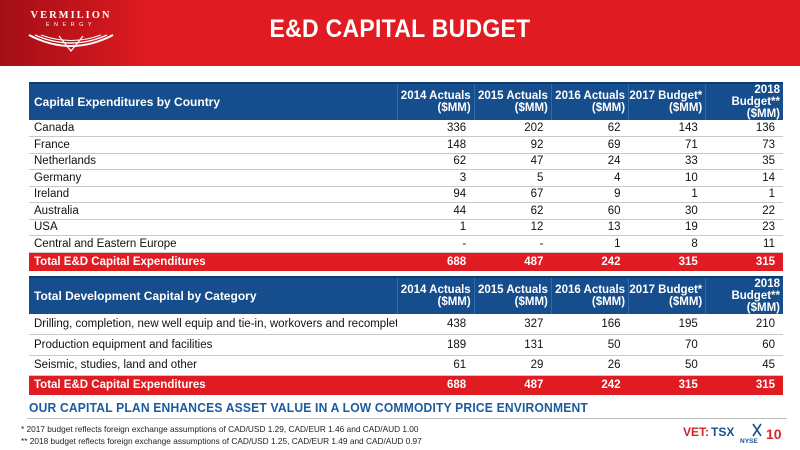 The height and width of the screenshot is (450, 800). I want to click on row-label: Ireland, so click(213, 194).